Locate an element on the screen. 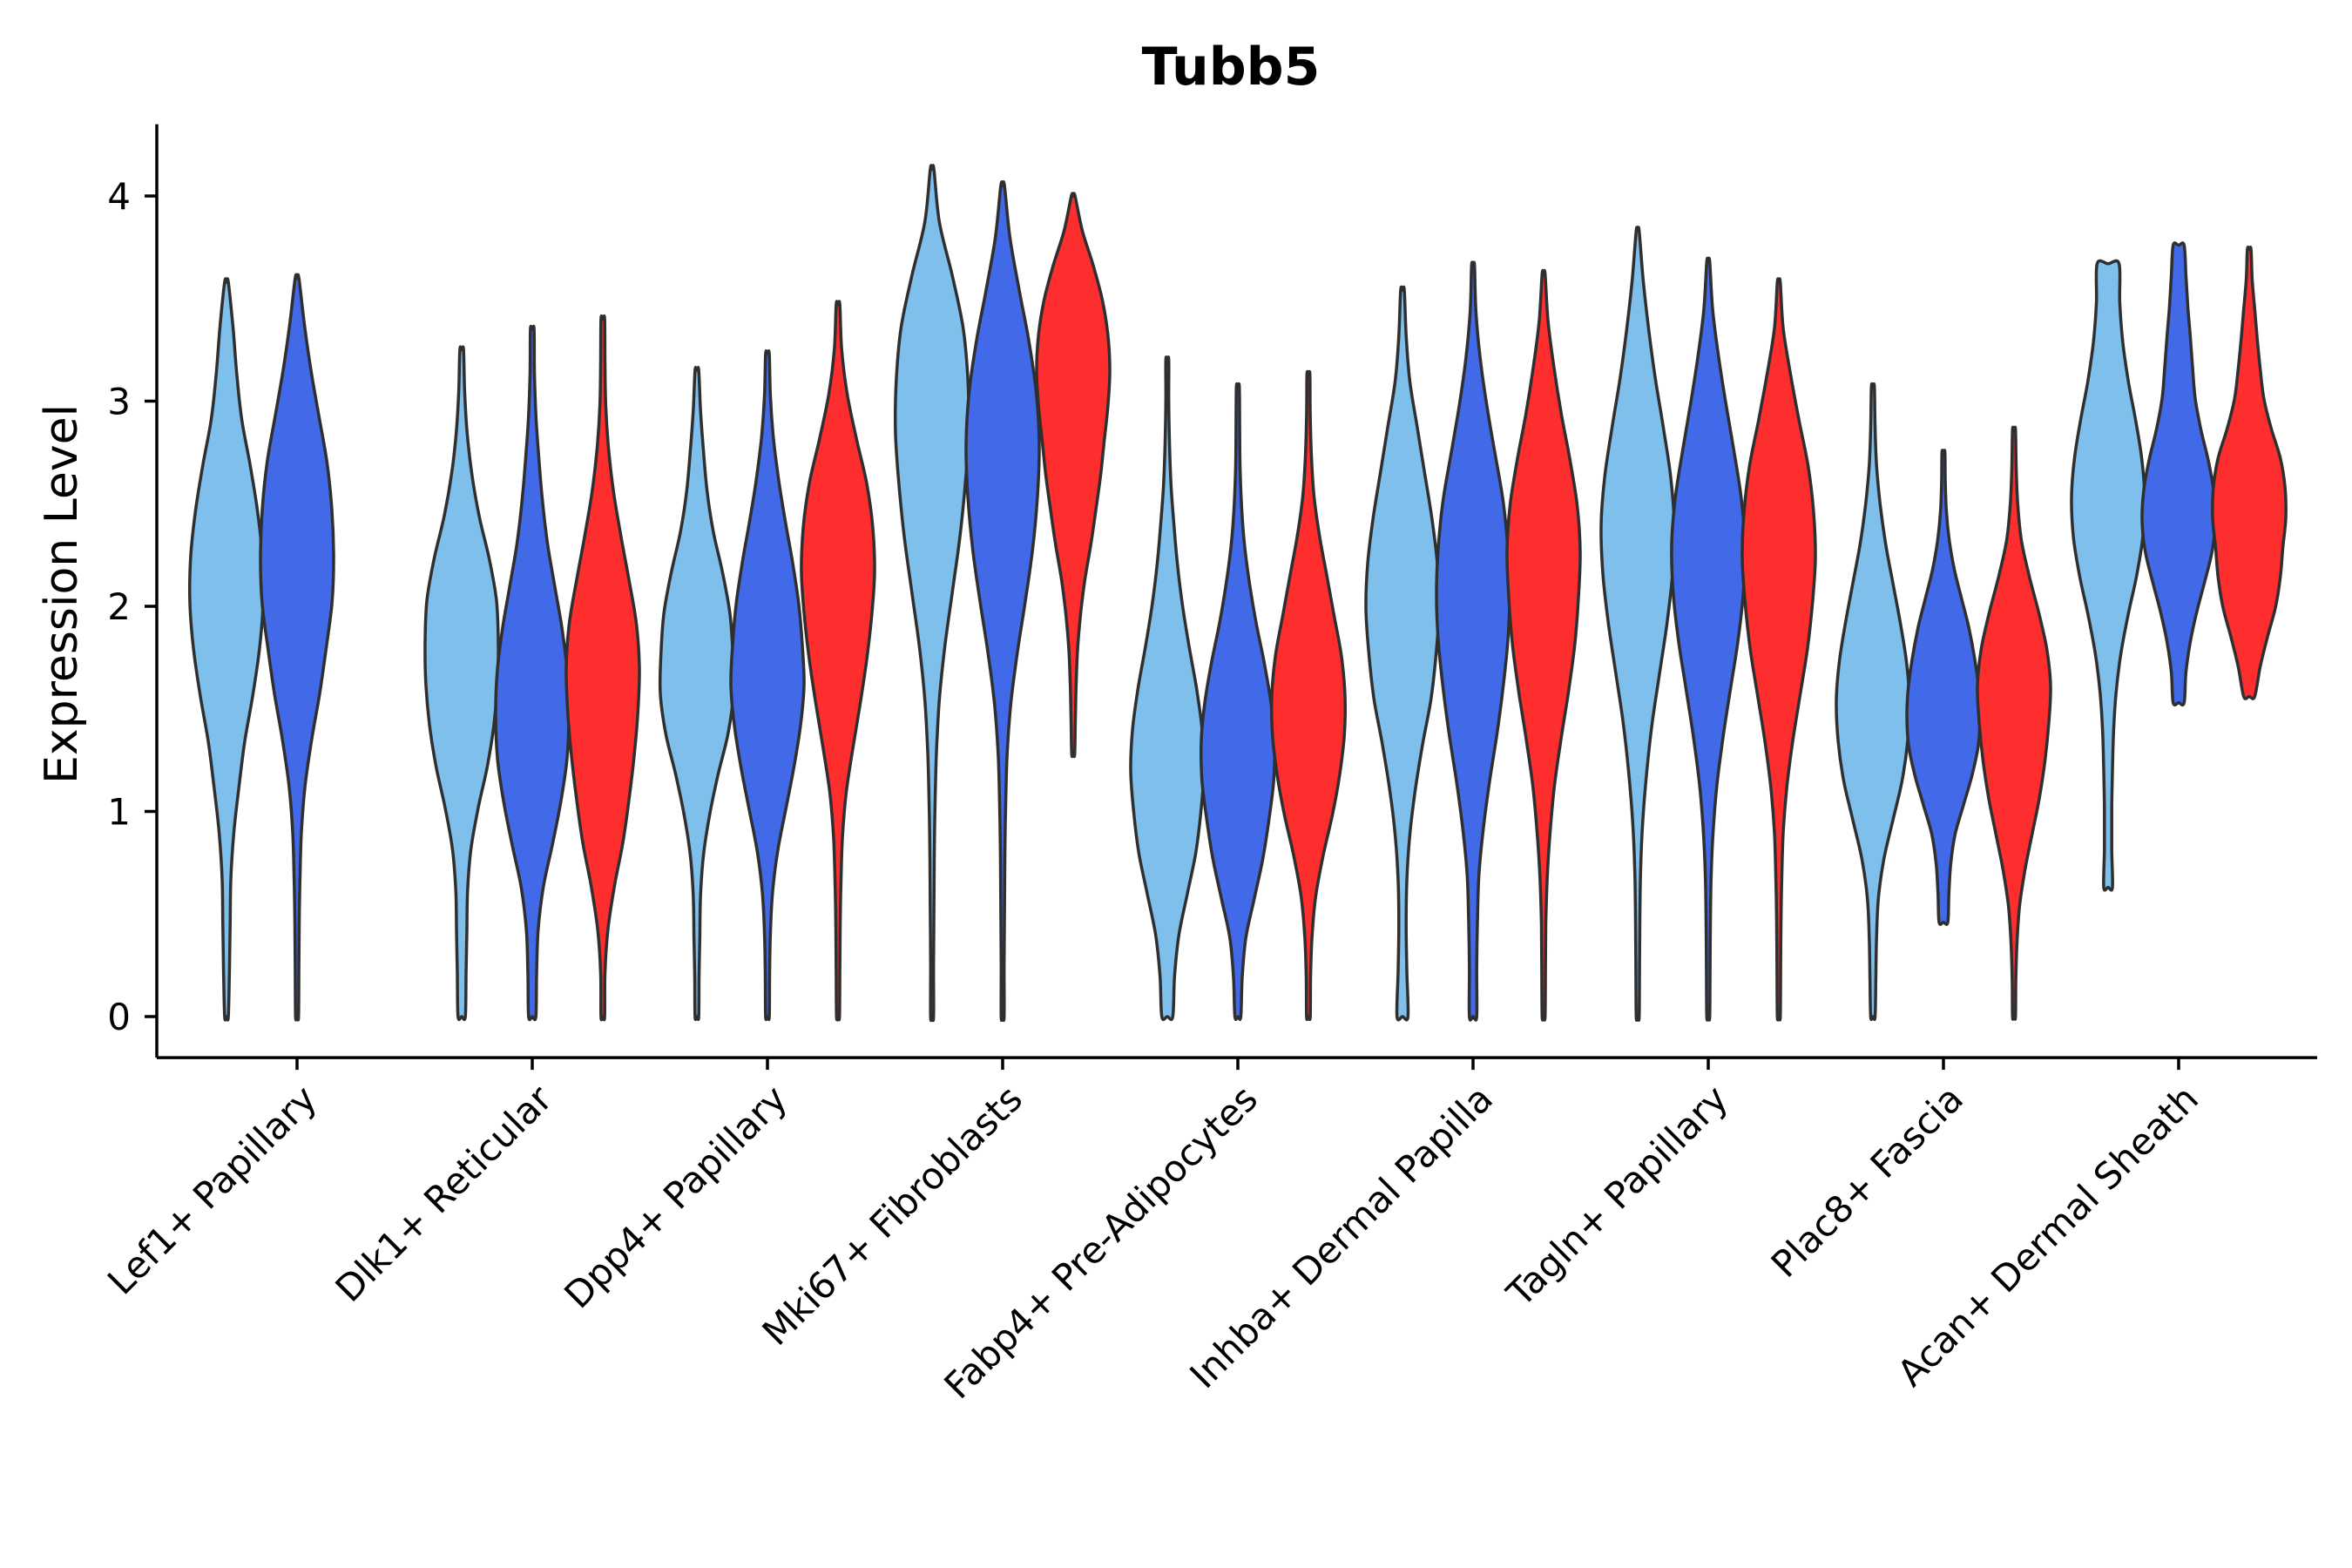 This screenshot has height=1568, width=2352. y-tick-label: 1 is located at coordinates (119, 812).